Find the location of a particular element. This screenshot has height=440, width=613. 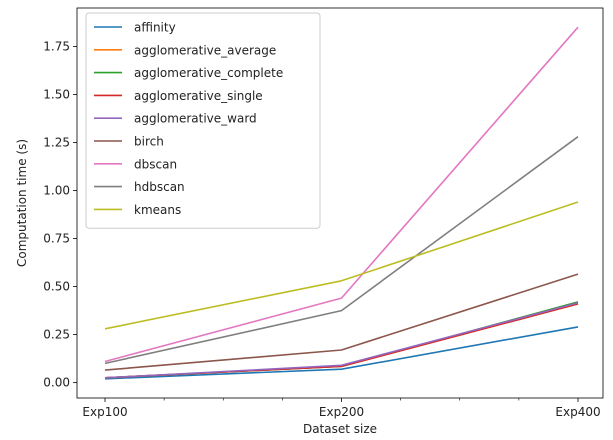

series-line-affinity is located at coordinates (341, 353).